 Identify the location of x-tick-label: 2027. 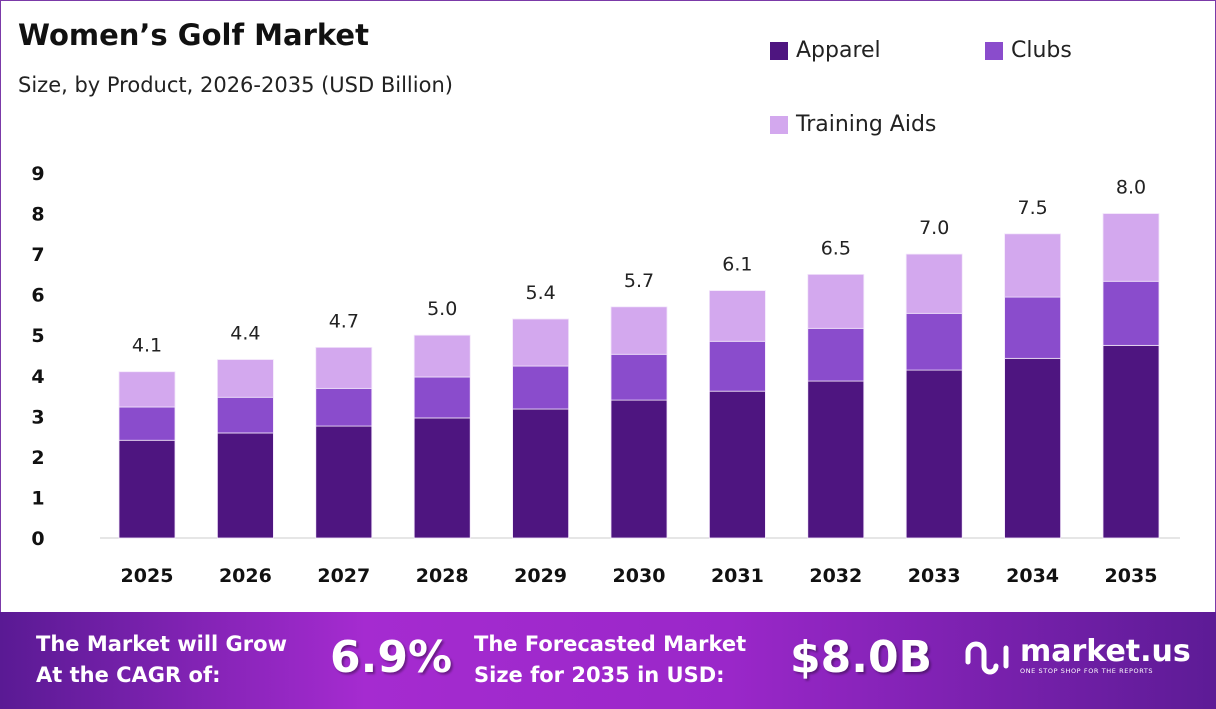
(343, 576).